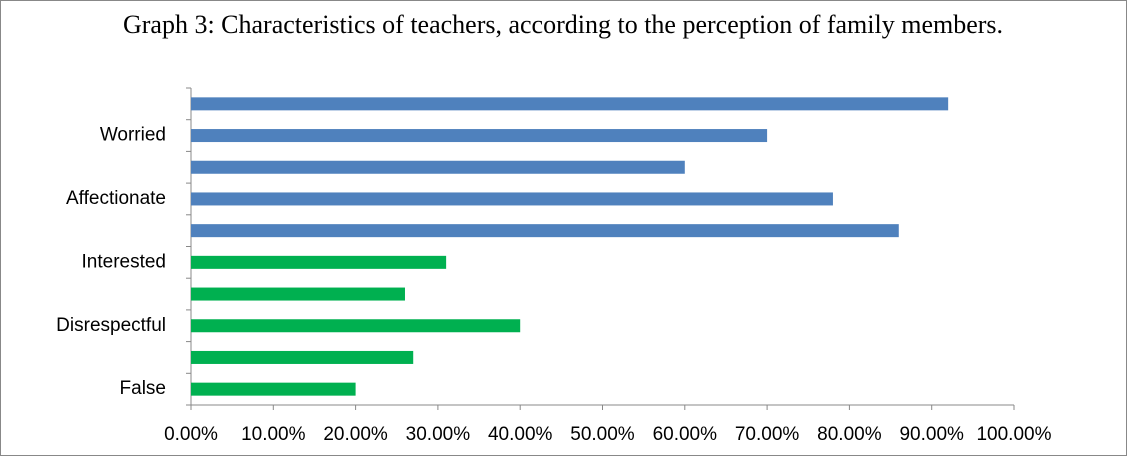 The width and height of the screenshot is (1127, 456). I want to click on y-tick-label: Disrespectful, so click(111, 325).